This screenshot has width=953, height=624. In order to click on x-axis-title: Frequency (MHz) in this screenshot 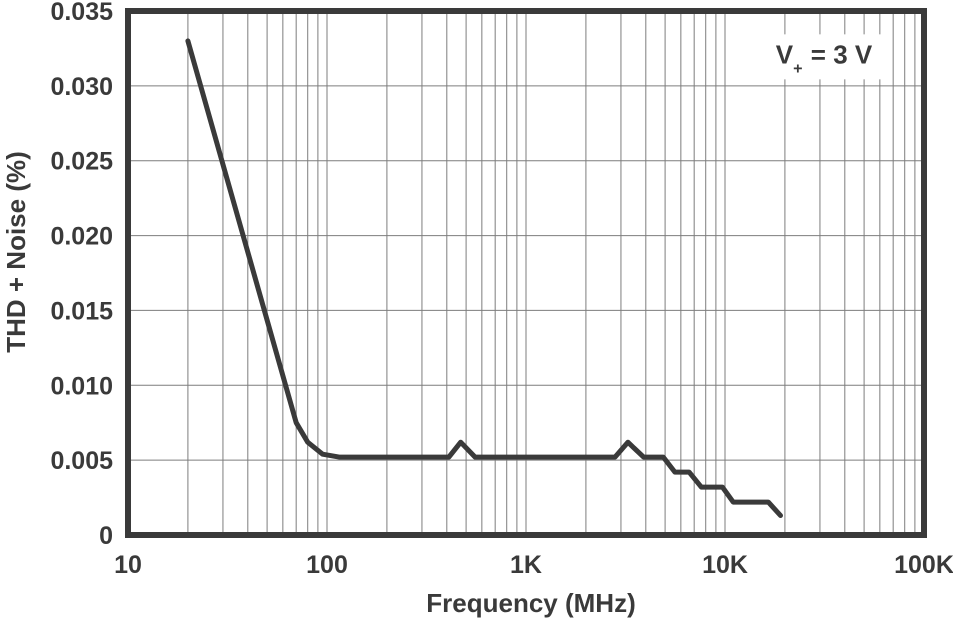, I will do `click(531, 603)`.